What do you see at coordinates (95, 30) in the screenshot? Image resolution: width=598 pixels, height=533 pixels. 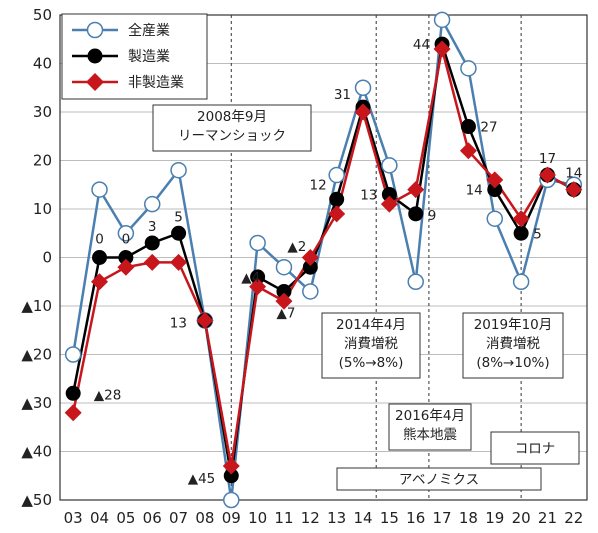 I see `legend-marker-circle-open` at bounding box center [95, 30].